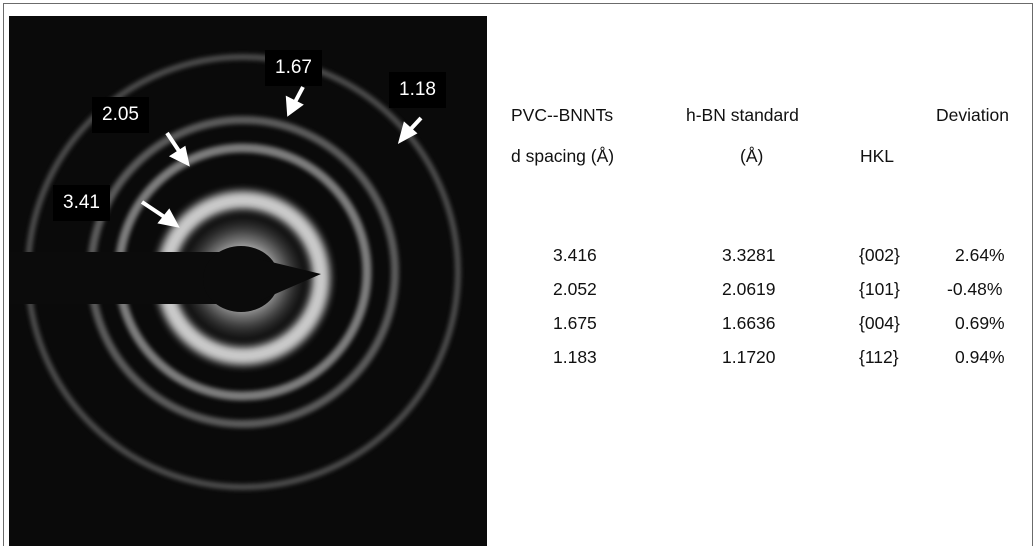 Image resolution: width=1036 pixels, height=546 pixels. Describe the element at coordinates (165, 279) in the screenshot. I see `beam-stop` at that location.